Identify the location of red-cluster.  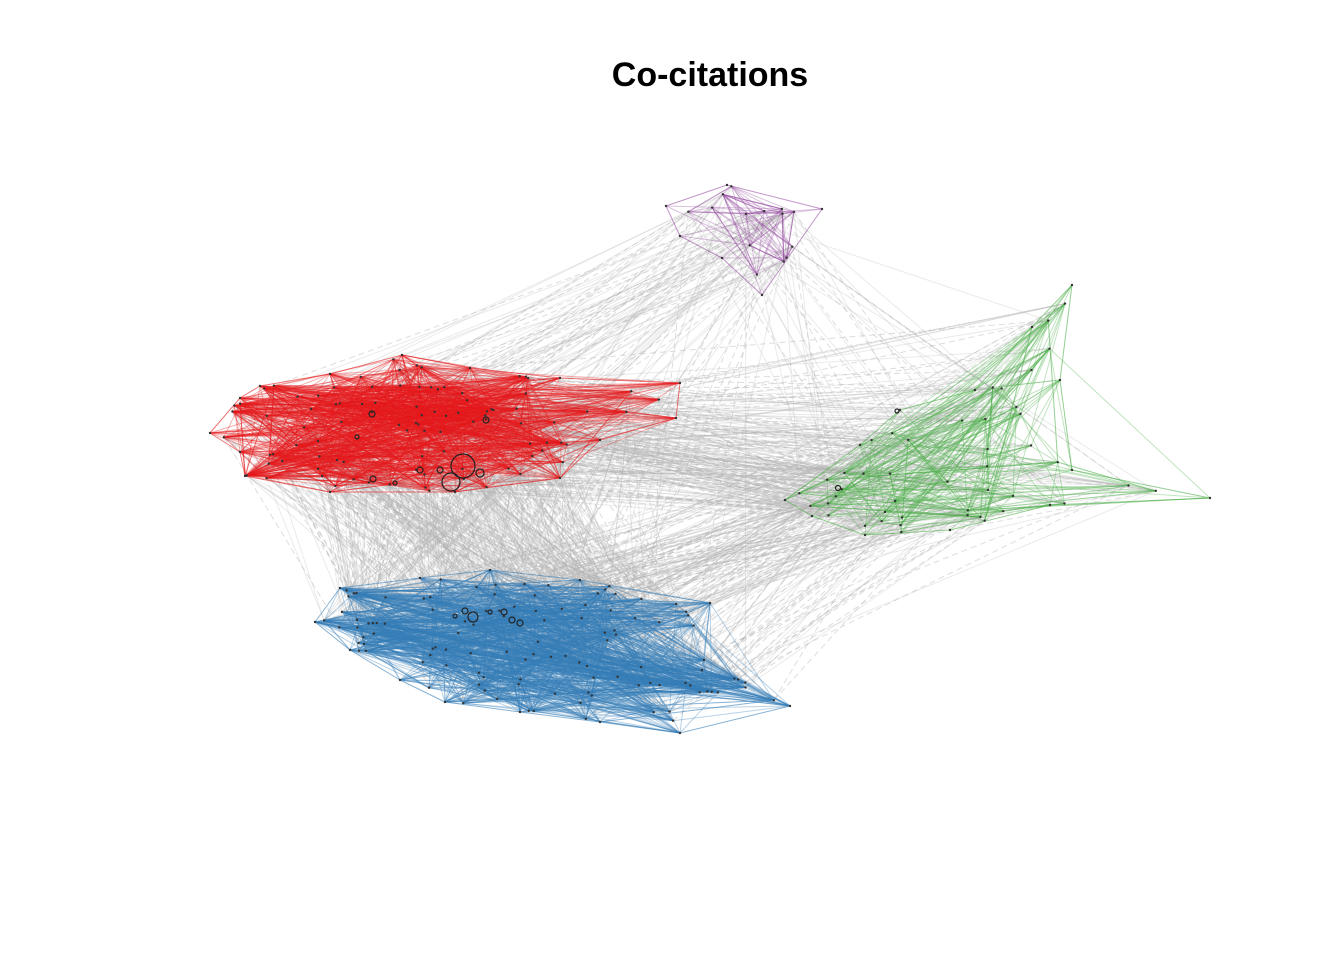
(445, 423).